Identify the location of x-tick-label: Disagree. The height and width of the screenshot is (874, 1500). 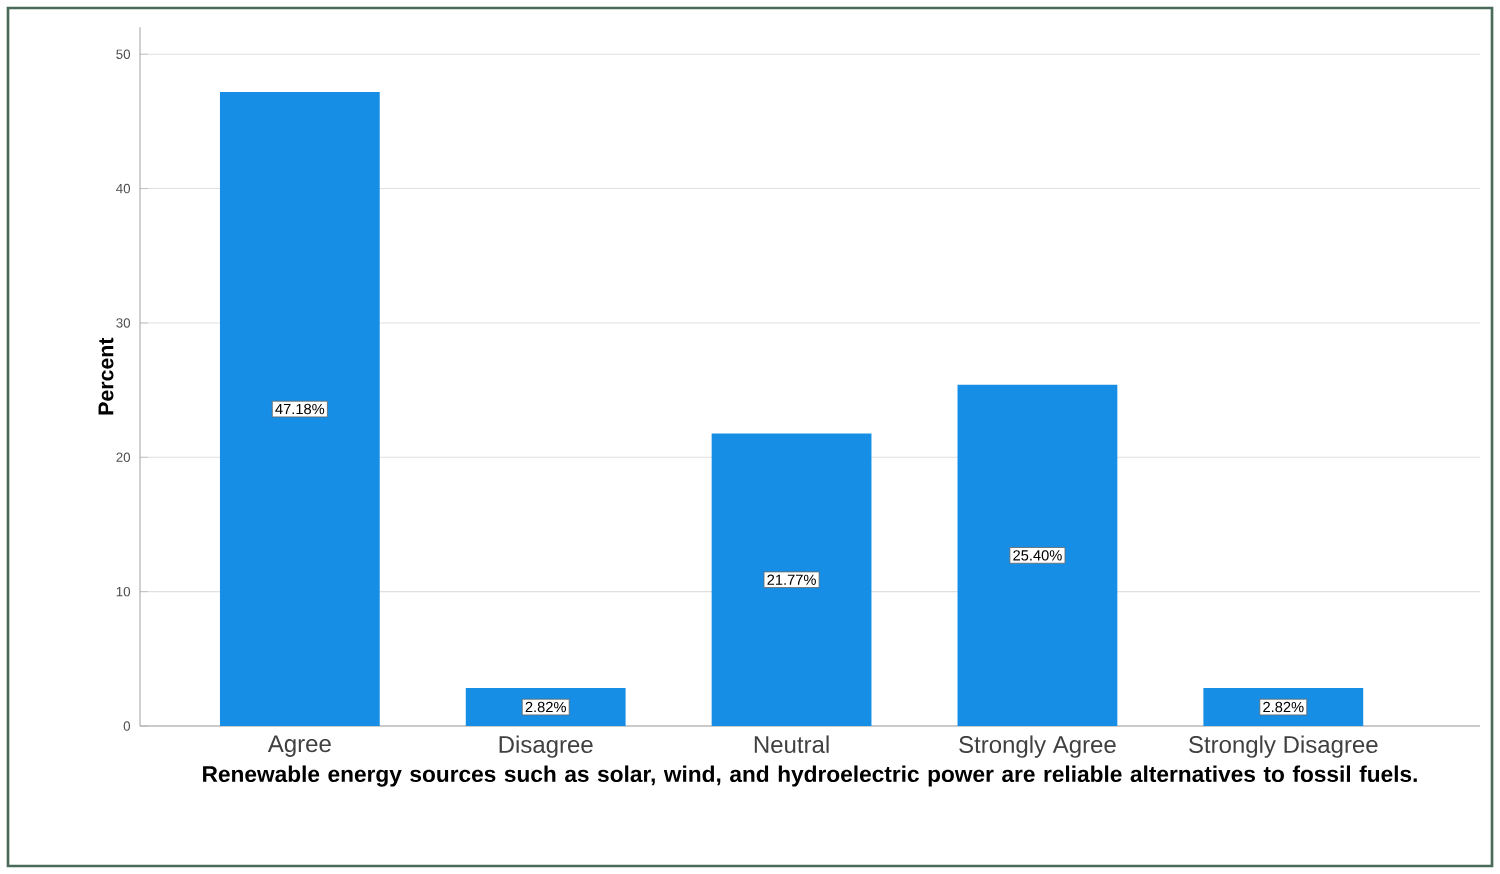
(546, 746).